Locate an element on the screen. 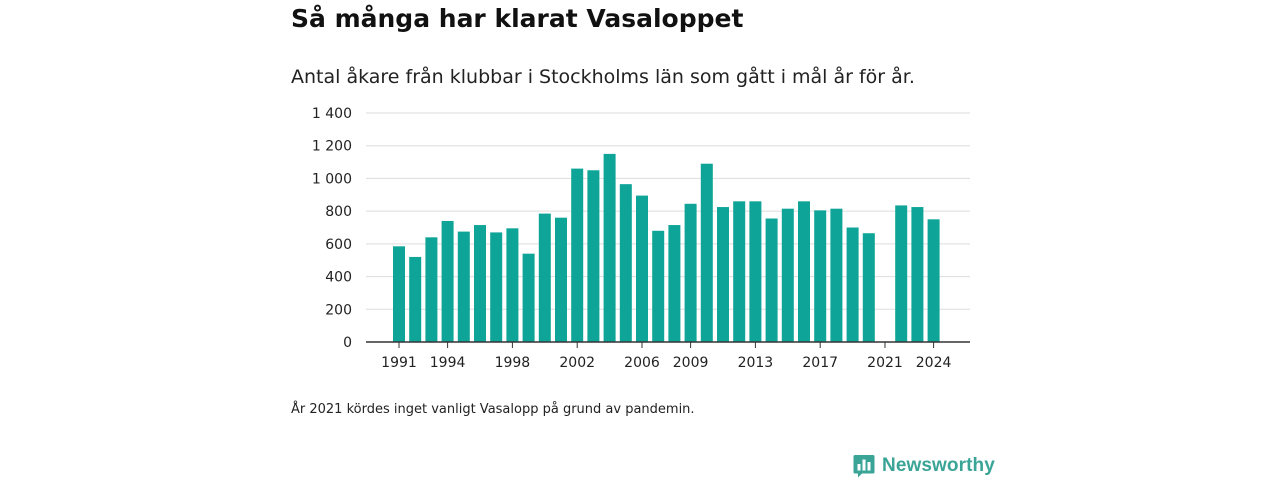 This screenshot has height=480, width=1280. bar-2002 is located at coordinates (577, 255).